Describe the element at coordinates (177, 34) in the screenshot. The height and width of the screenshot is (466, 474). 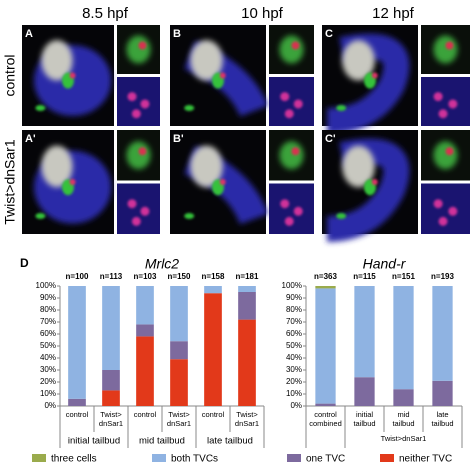
I see `panel-label: B` at that location.